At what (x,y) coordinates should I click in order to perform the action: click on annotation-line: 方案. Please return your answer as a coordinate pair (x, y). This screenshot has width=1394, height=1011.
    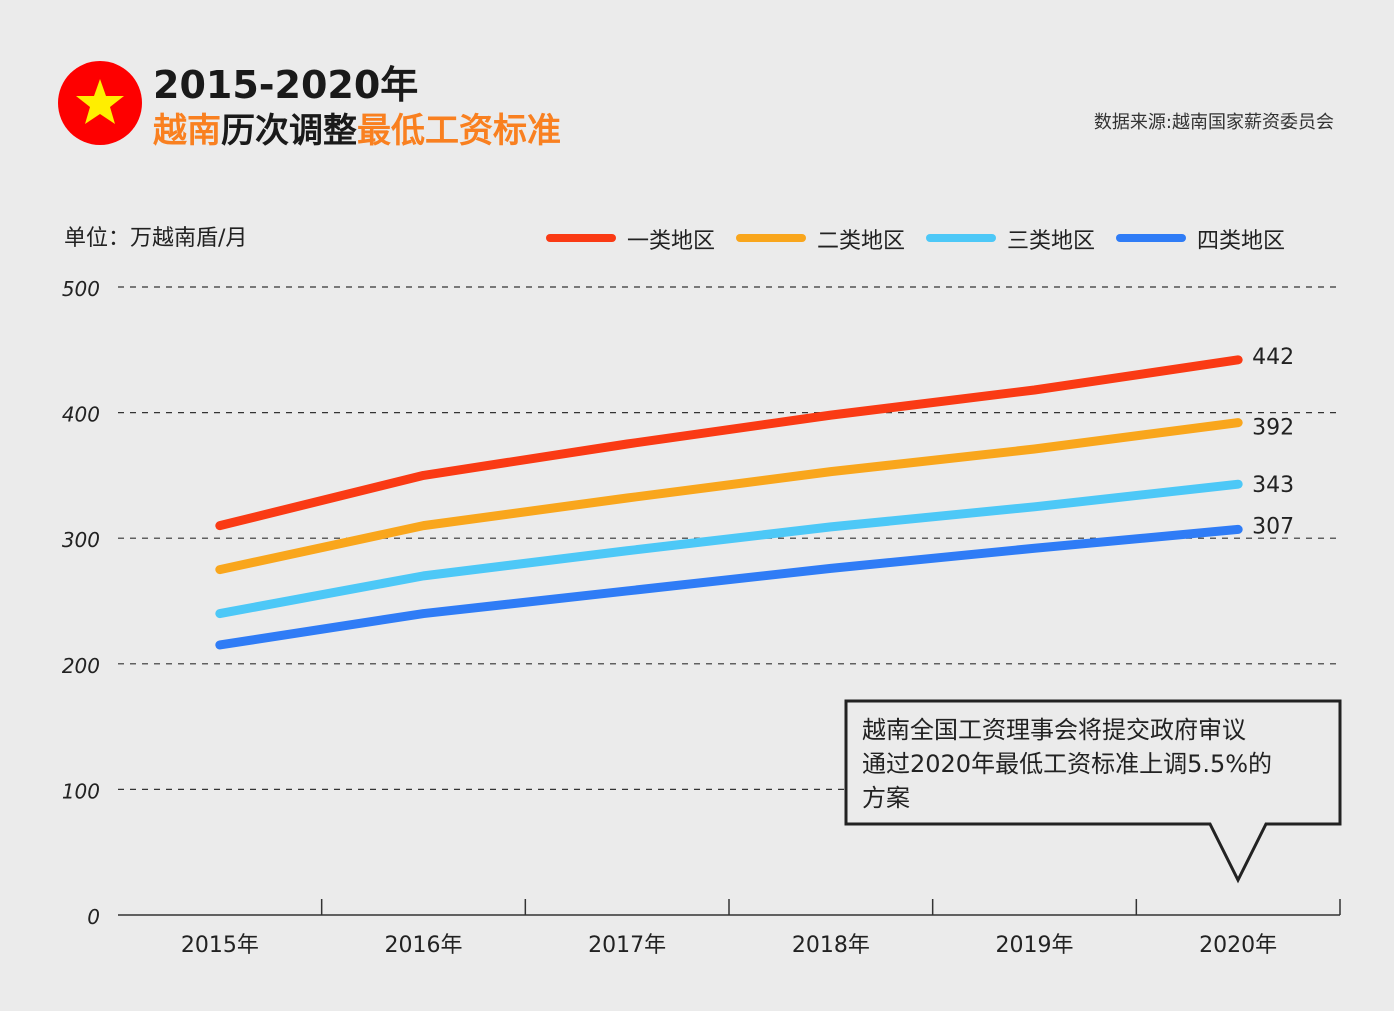
    Looking at the image, I should click on (886, 798).